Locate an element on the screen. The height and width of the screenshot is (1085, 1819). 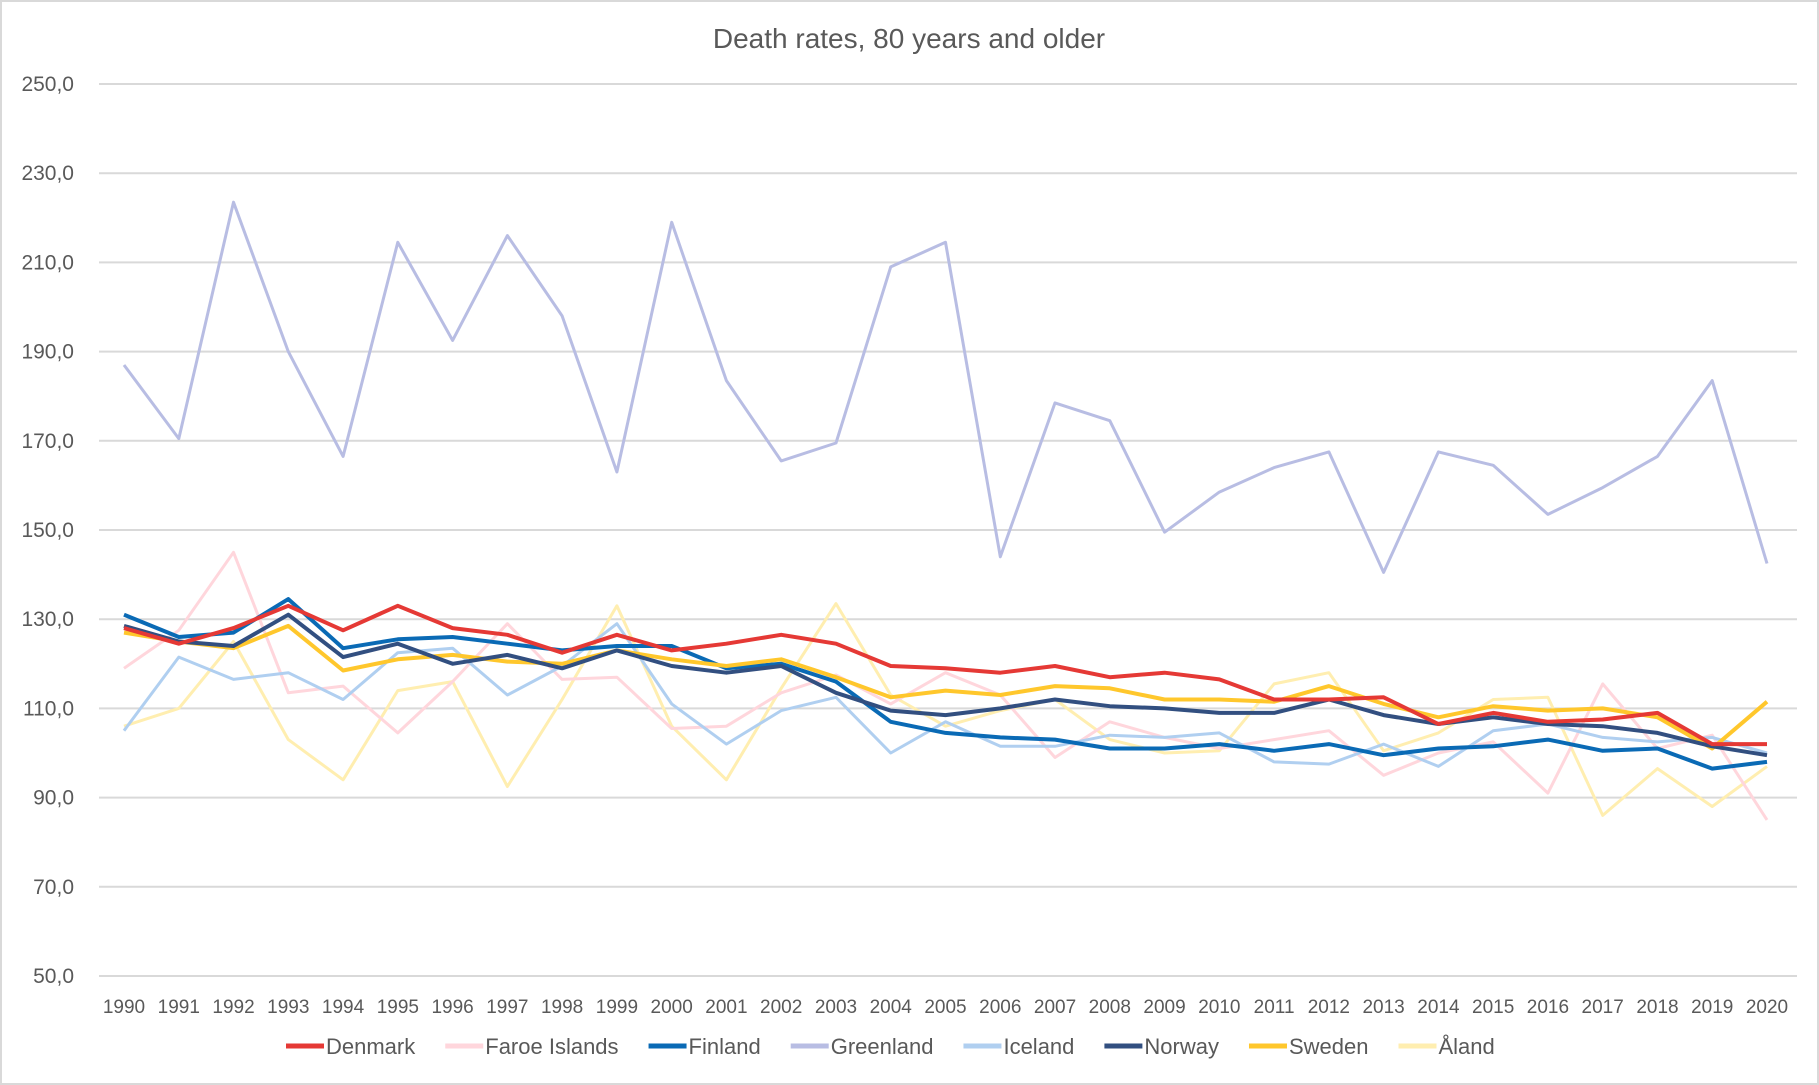
y-tick-label: 150,0 is located at coordinates (47, 530).